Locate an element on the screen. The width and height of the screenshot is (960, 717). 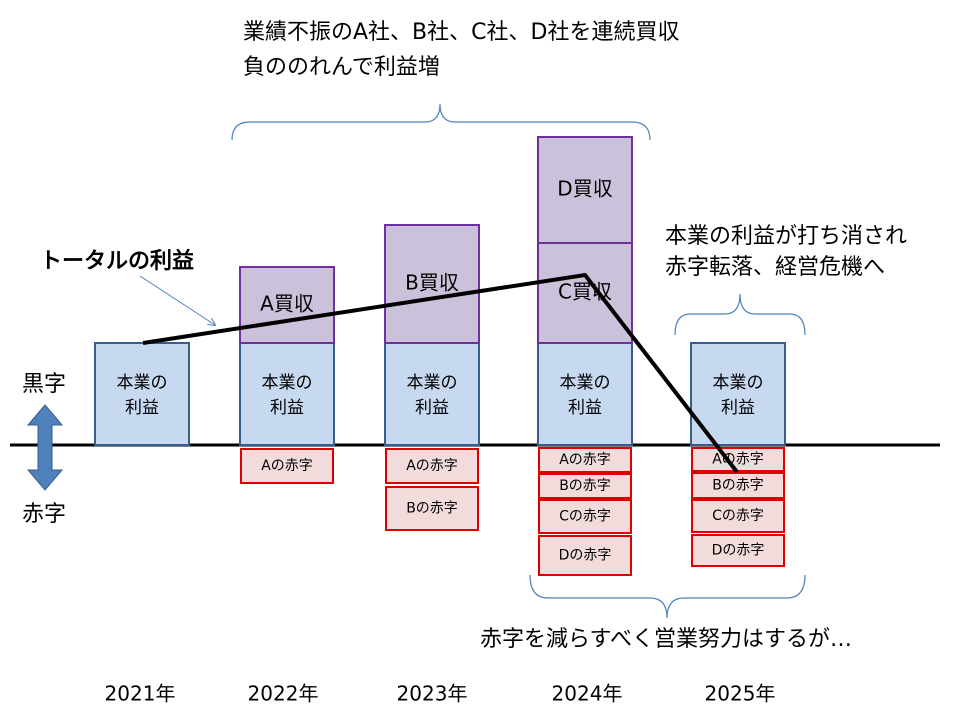
callout-arrow is located at coordinates (177, 300).